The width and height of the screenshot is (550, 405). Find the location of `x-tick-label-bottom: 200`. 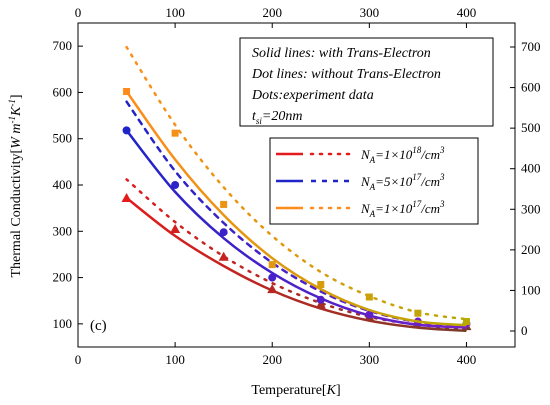

x-tick-label-bottom: 200 is located at coordinates (272, 359).